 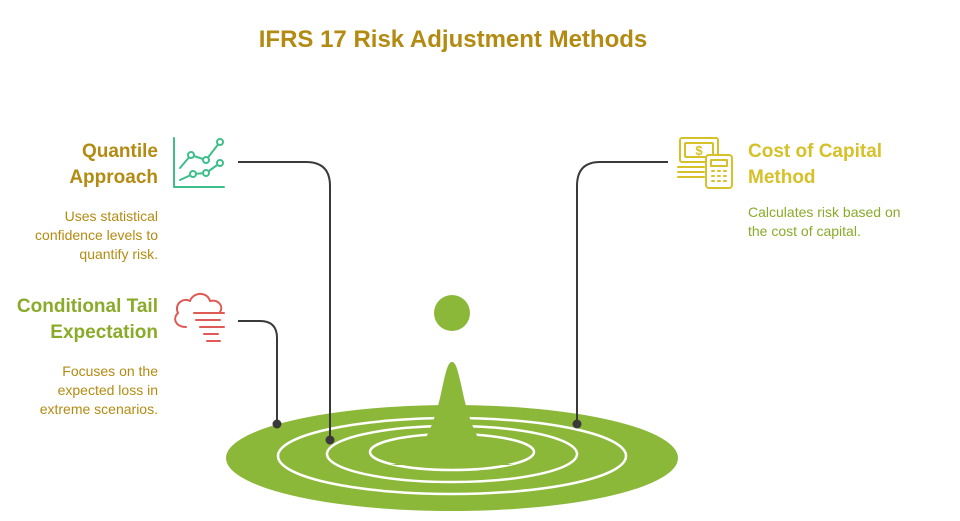 What do you see at coordinates (804, 231) in the screenshot?
I see `capital-desc-line2: the cost of capital.` at bounding box center [804, 231].